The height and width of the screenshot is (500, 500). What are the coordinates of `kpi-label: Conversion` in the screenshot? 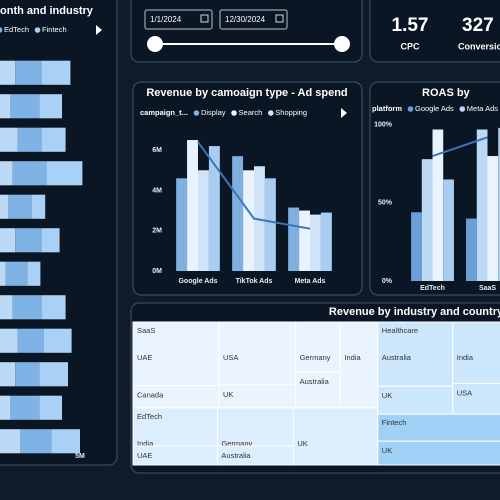 It's located at (479, 46).